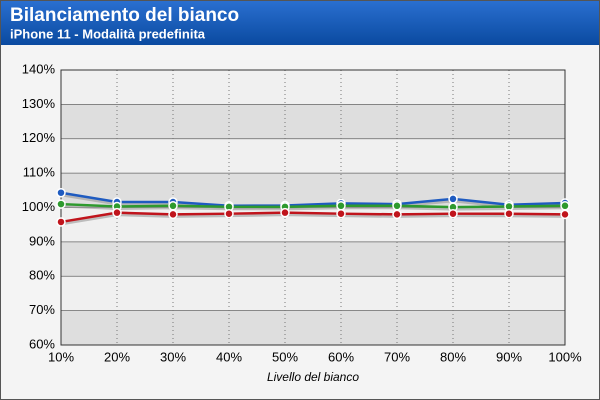  Describe the element at coordinates (124, 15) in the screenshot. I see `chart-title: Bilanciamento del bianco` at that location.